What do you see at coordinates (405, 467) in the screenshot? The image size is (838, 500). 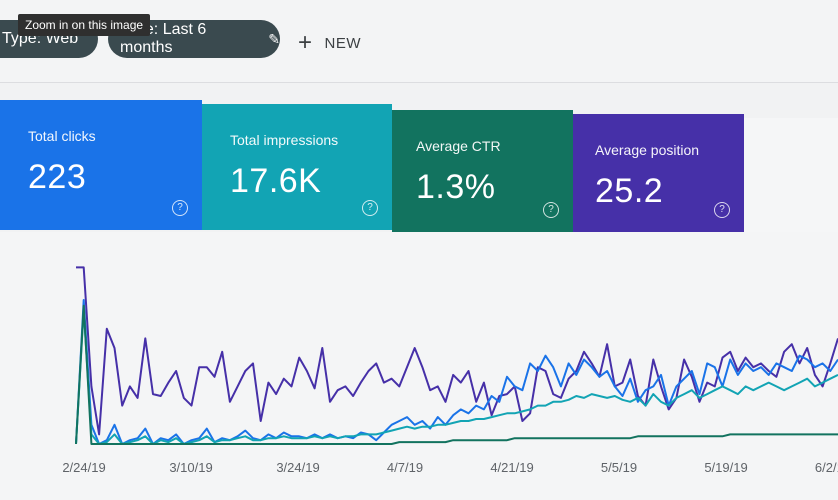 I see `x-tick-label: 4/7/19` at bounding box center [405, 467].